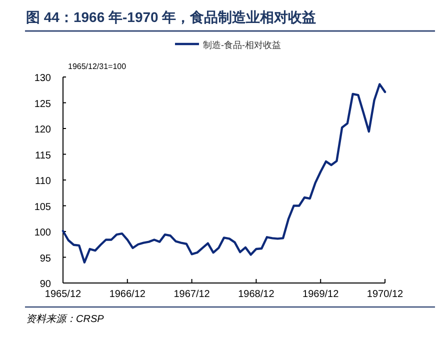 The width and height of the screenshot is (445, 341). I want to click on y-tick-label: 90, so click(46, 284).